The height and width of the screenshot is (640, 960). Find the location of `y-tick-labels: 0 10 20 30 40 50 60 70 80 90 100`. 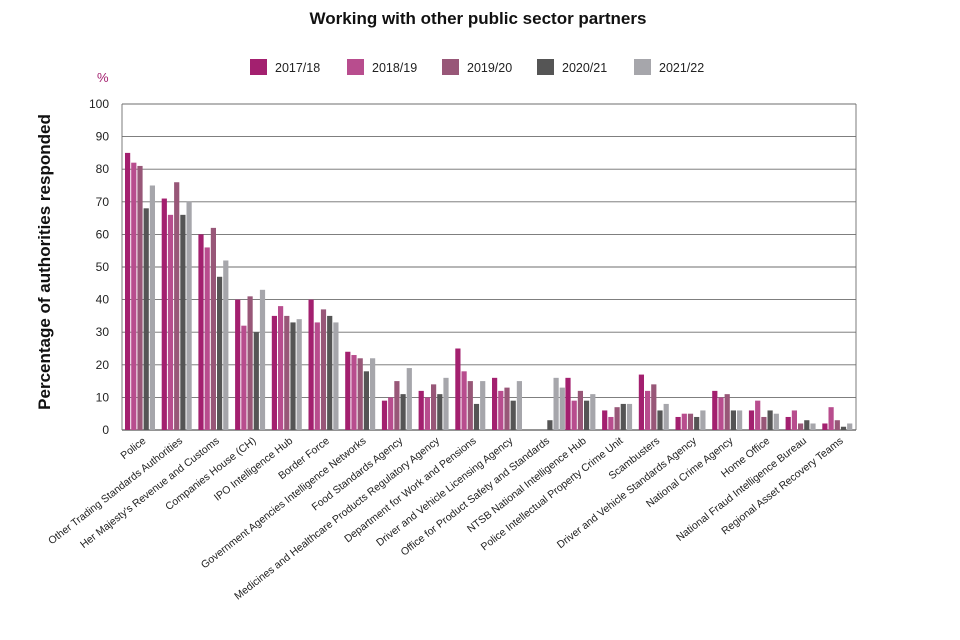

y-tick-labels: 0 10 20 30 40 50 60 70 80 90 100 is located at coordinates (99, 267).